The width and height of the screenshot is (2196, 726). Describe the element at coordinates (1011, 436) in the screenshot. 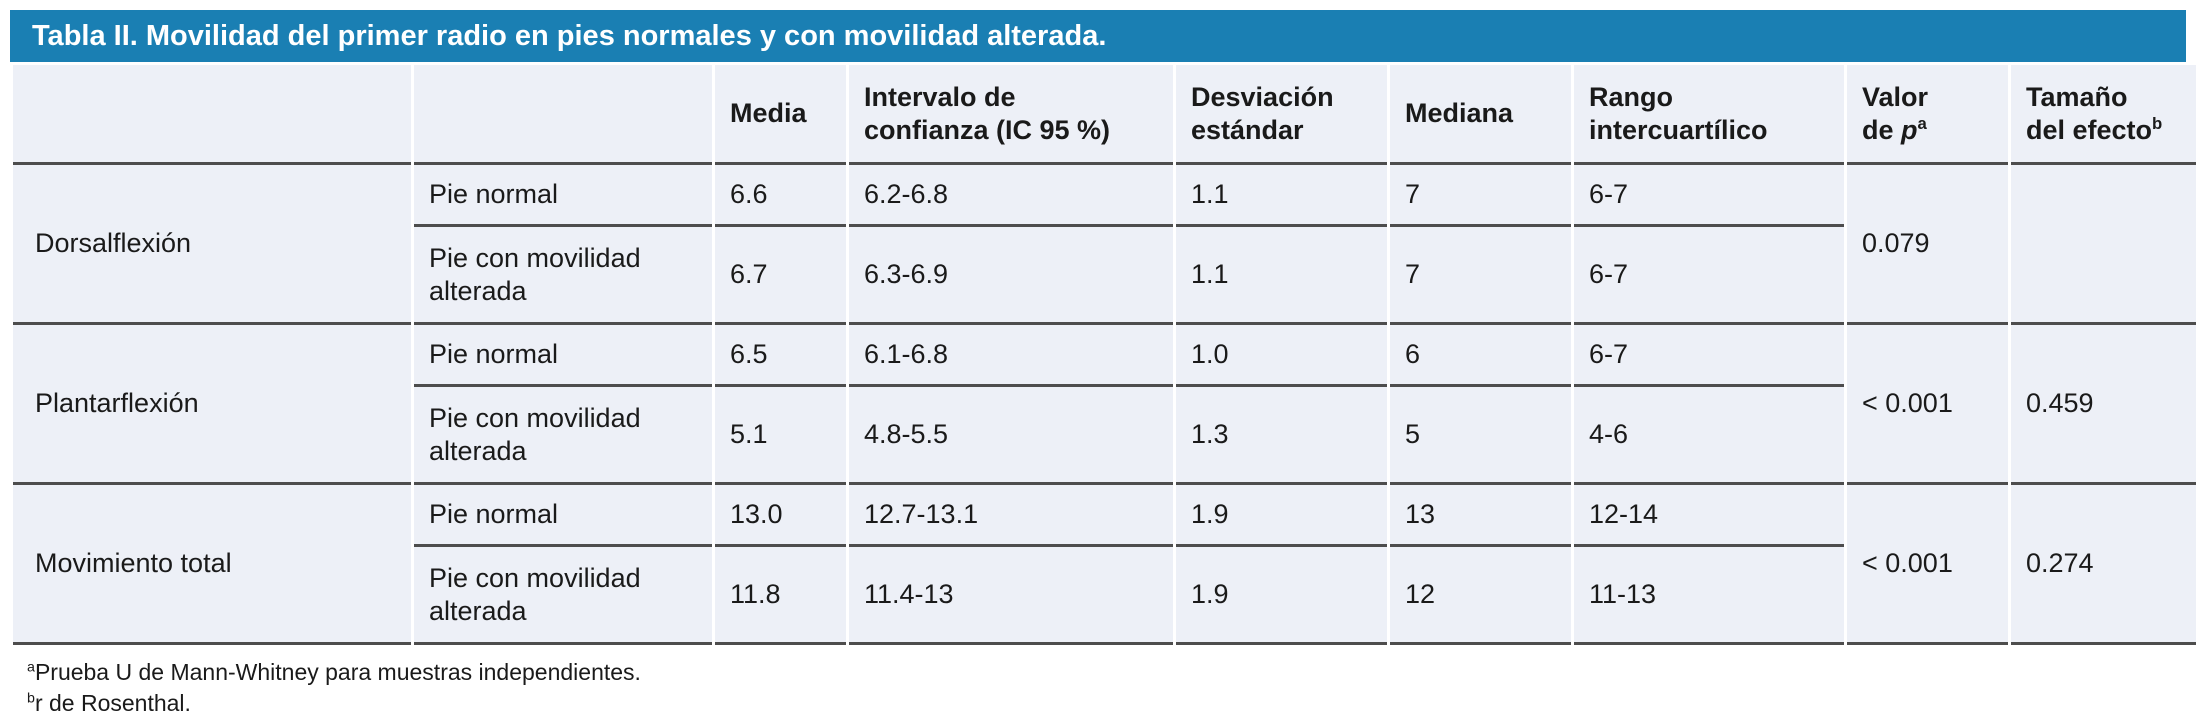

I see `confidence-interval-cell: 4.8-5.5` at that location.